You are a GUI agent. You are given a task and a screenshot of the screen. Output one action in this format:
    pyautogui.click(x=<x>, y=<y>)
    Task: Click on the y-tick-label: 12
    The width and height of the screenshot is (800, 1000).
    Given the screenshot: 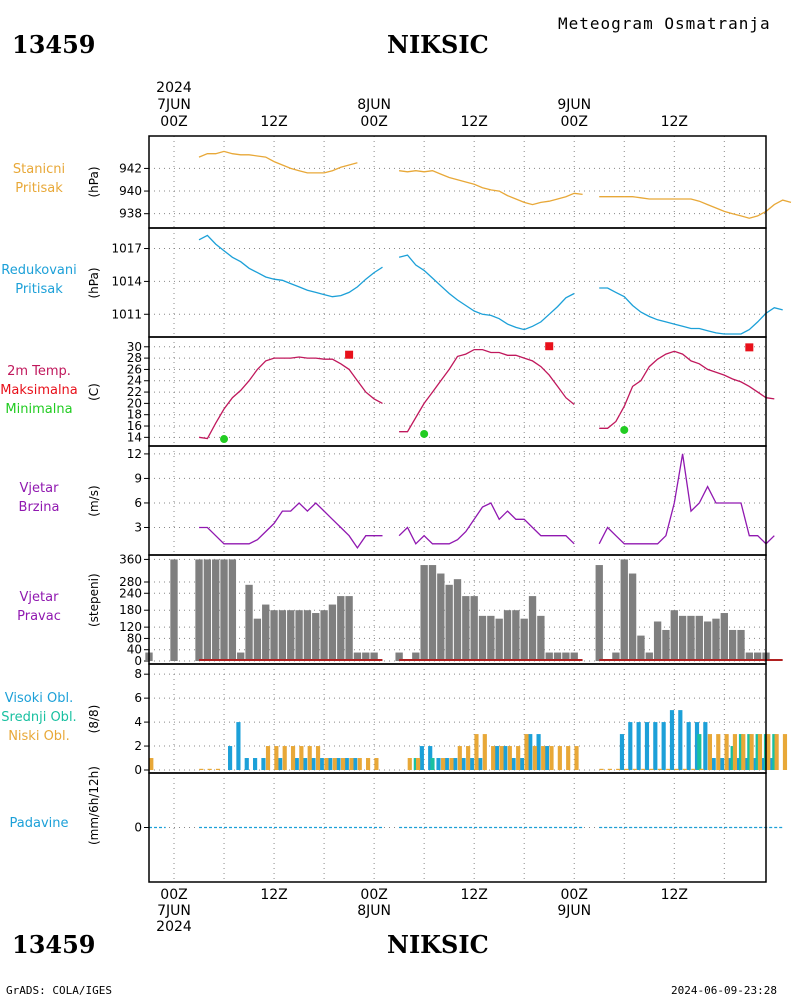 What is the action you would take?
    pyautogui.click(x=134, y=454)
    